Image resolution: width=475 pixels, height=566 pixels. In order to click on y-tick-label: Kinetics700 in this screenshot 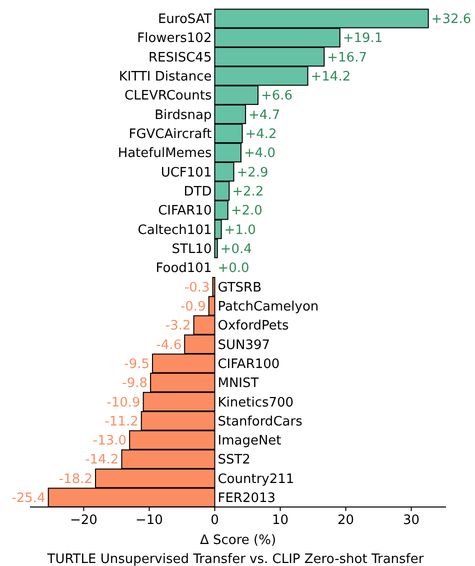, I will do `click(256, 402)`.